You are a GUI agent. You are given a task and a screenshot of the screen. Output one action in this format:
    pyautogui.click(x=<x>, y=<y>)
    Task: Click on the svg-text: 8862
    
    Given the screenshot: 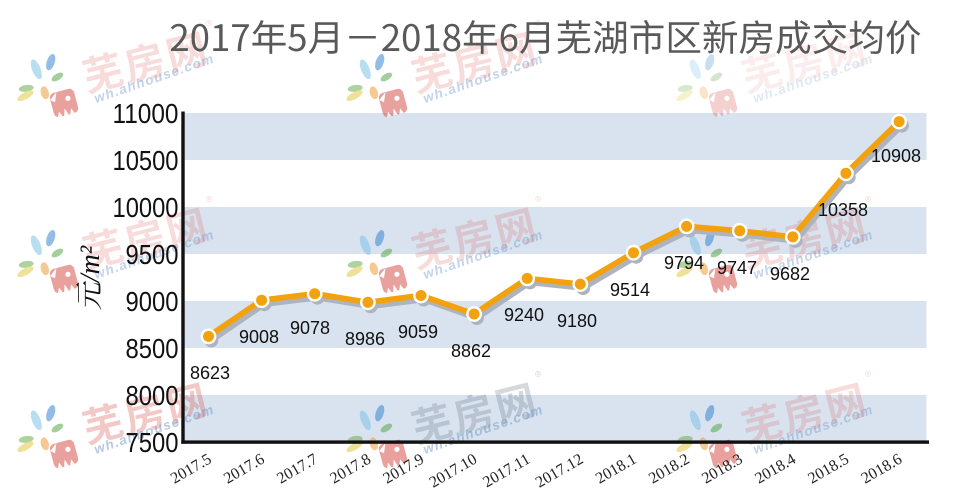 What is the action you would take?
    pyautogui.click(x=471, y=351)
    